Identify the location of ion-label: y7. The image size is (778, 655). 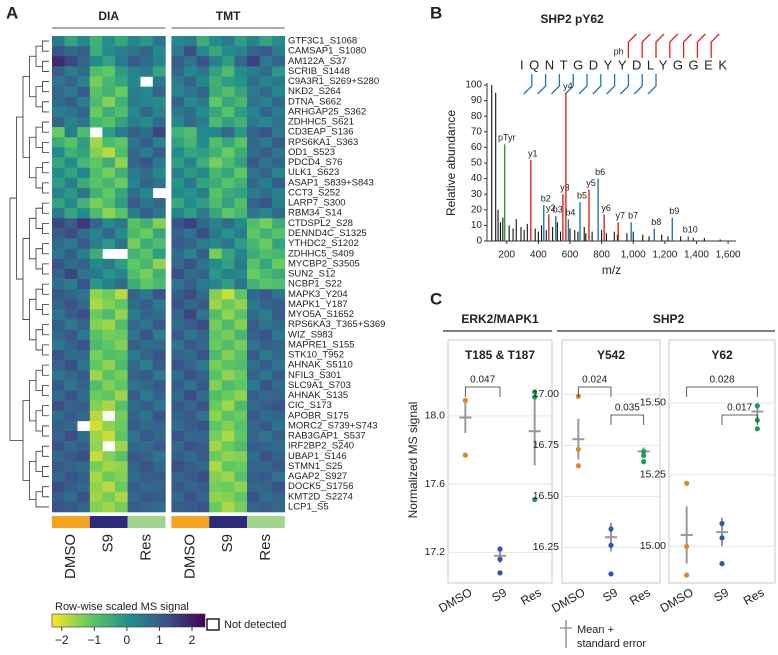
(620, 216).